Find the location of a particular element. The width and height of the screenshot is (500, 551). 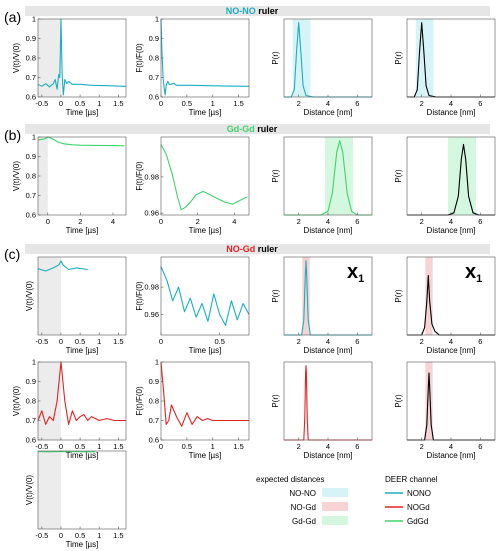

chart-e1: -0.5 0 0.5 1 1.5 Time [µs] V(t)/V(0) is located at coordinates (76, 499).